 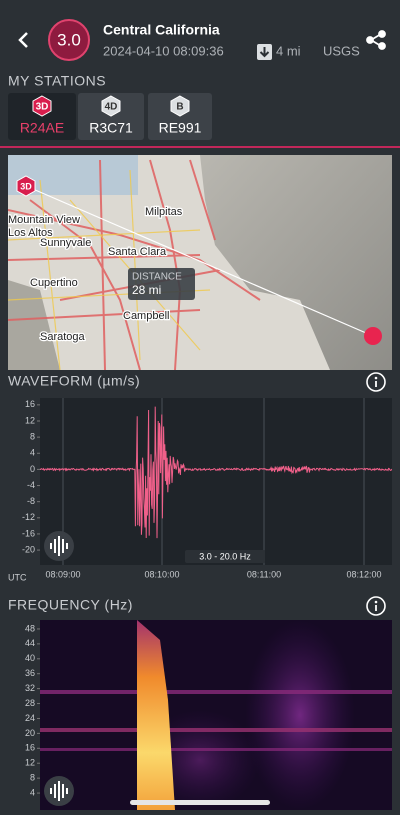 I want to click on y-tick-label: -4, so click(x=31, y=485).